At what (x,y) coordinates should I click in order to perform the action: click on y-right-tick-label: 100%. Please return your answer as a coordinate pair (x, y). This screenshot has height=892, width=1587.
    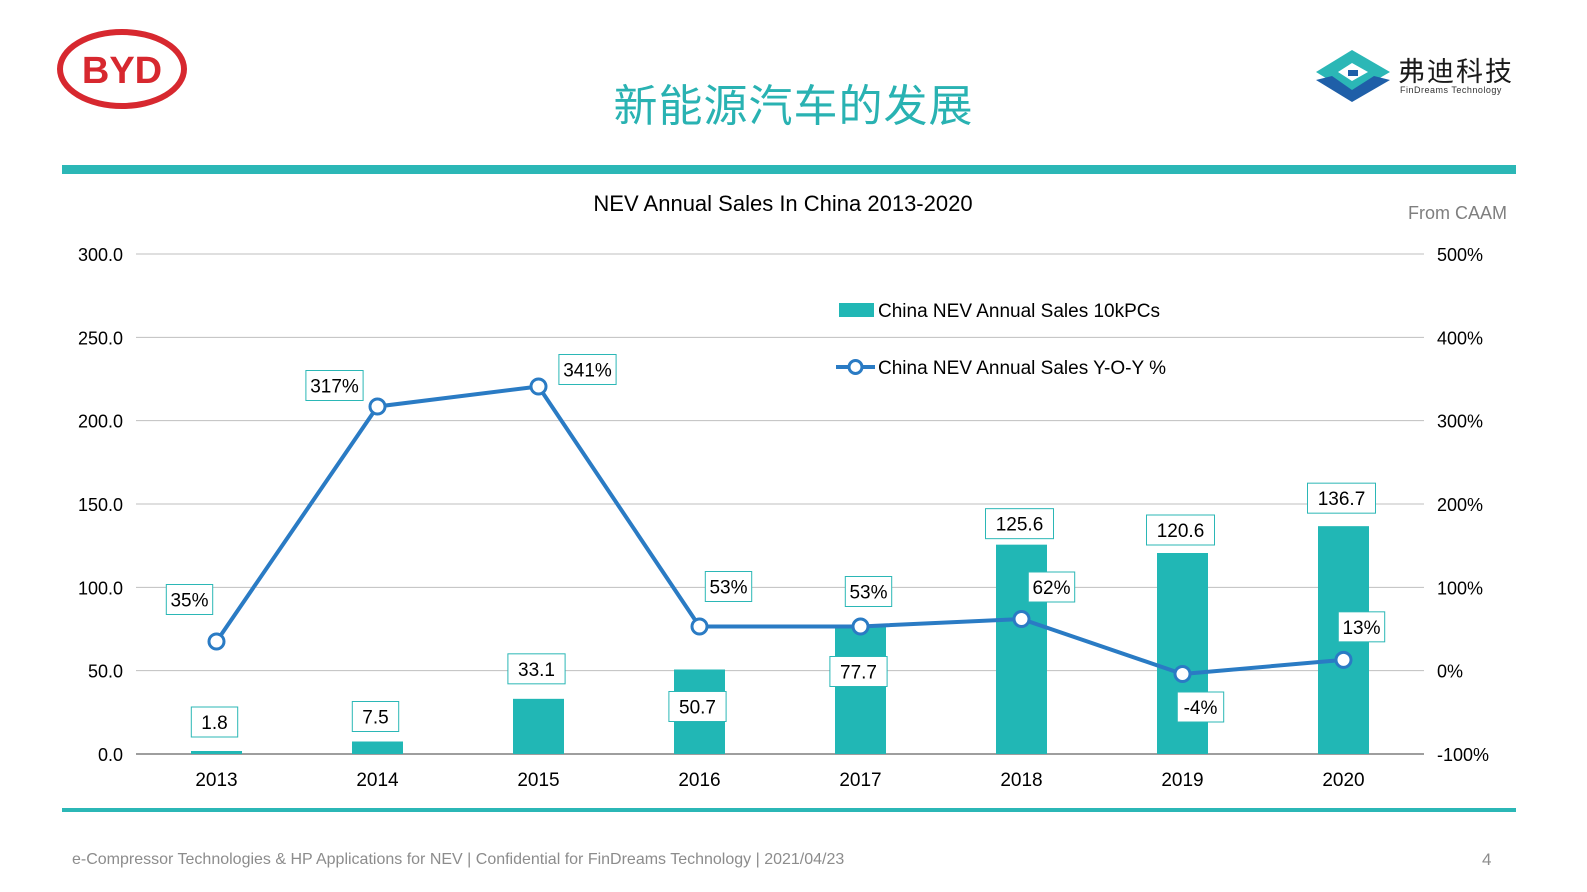
    Looking at the image, I should click on (1460, 588).